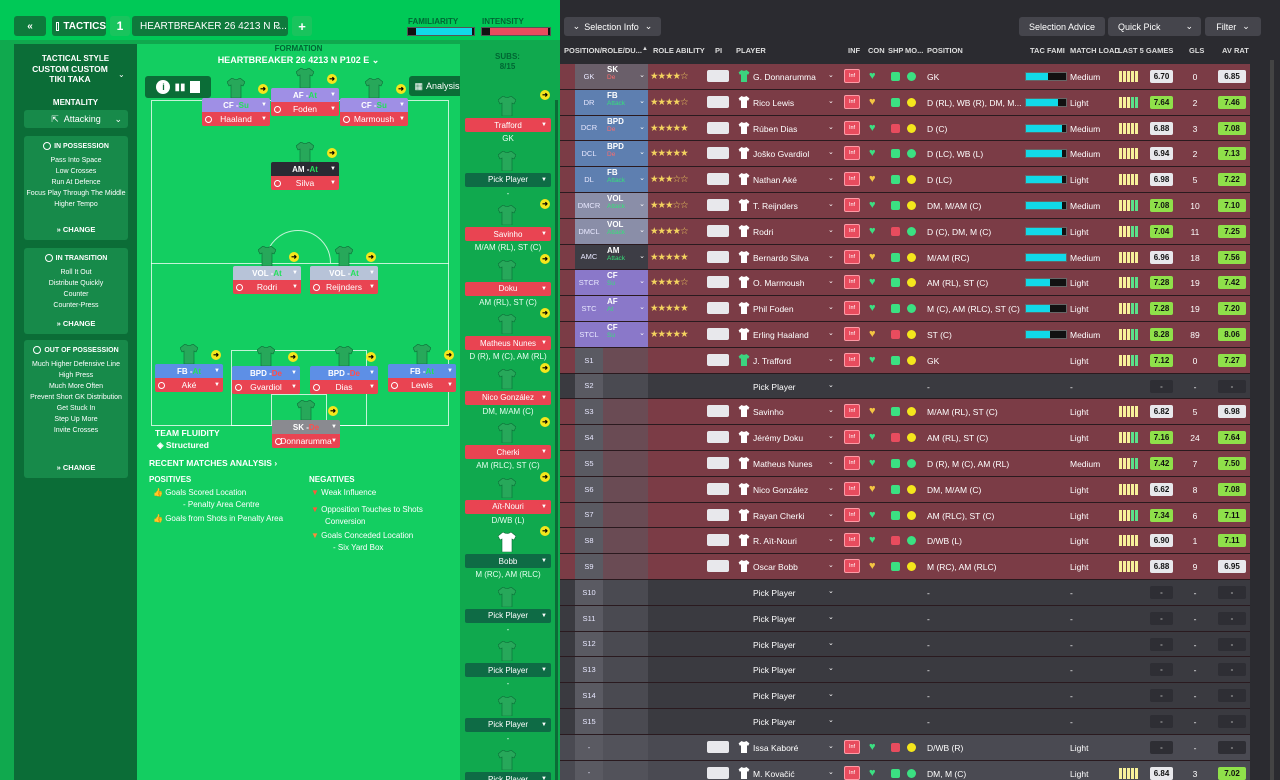  Describe the element at coordinates (773, 309) in the screenshot. I see `player-name: Phil Foden` at that location.